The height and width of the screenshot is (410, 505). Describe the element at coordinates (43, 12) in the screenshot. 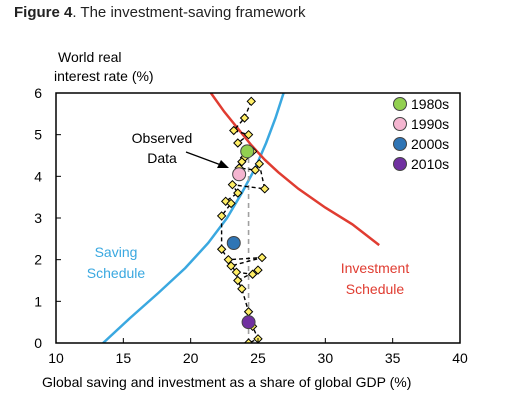

I see `figure-number: Figure 4` at that location.